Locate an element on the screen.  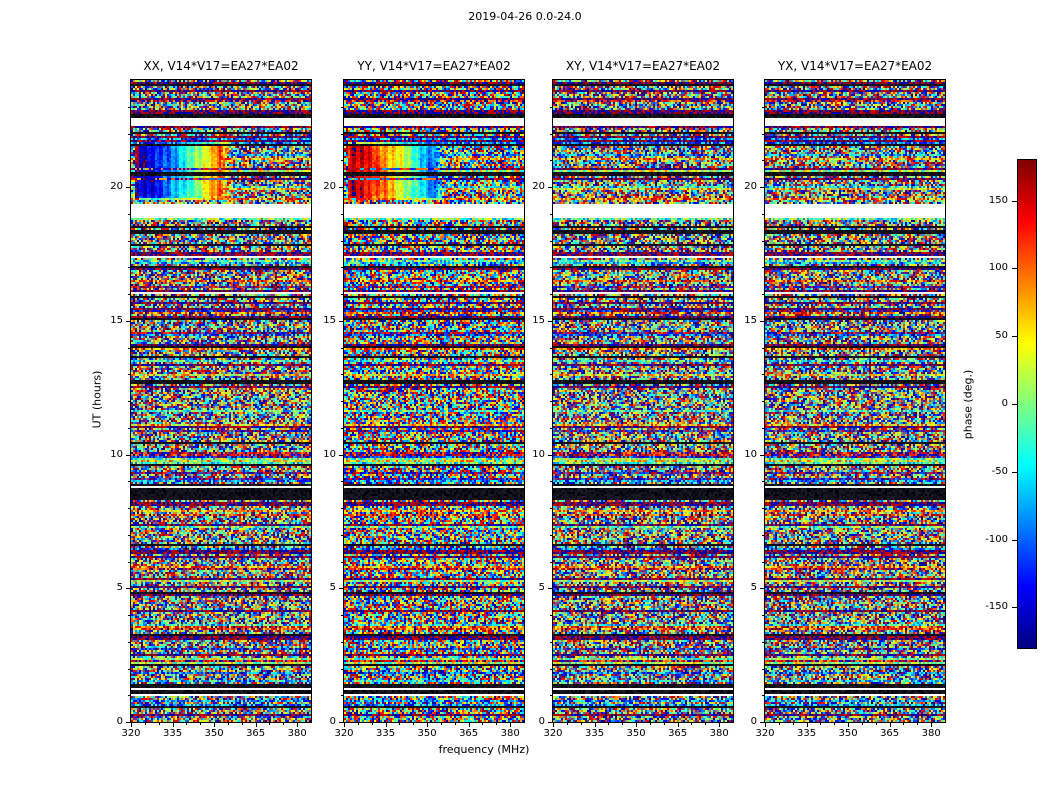
heatmap-canvas-xx is located at coordinates (221, 401).